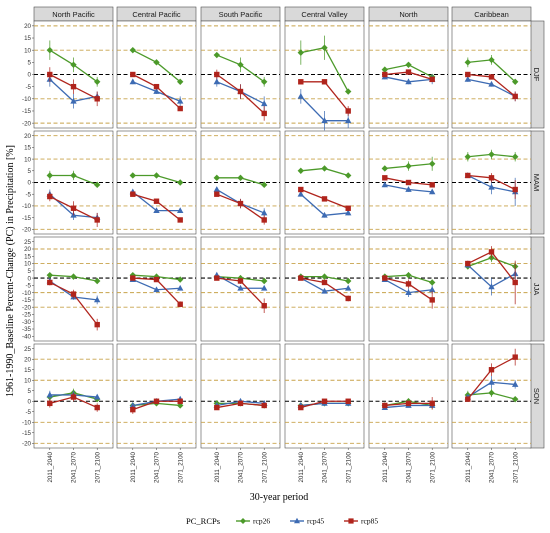 The height and width of the screenshot is (533, 550). Describe the element at coordinates (324, 14) in the screenshot. I see `column-strip-label: Central Valley` at that location.